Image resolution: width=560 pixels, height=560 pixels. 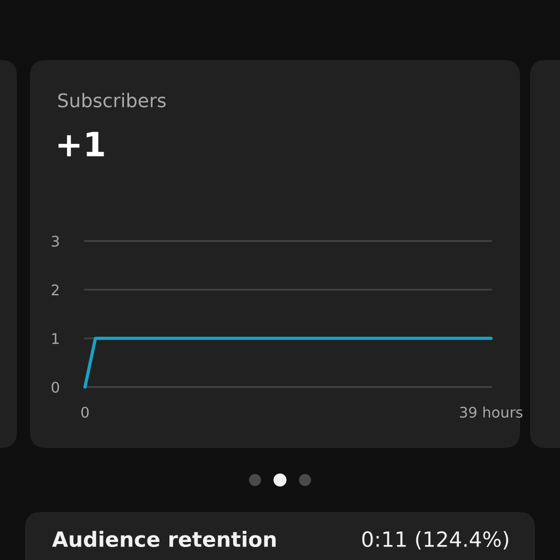 What do you see at coordinates (55, 241) in the screenshot?
I see `y-tick-label: 3` at bounding box center [55, 241].